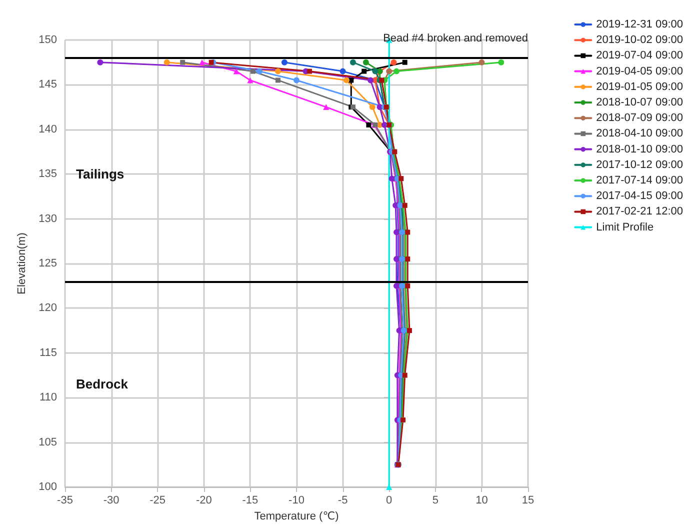 The width and height of the screenshot is (694, 529). Describe the element at coordinates (102, 384) in the screenshot. I see `annotation: Bedrock` at that location.